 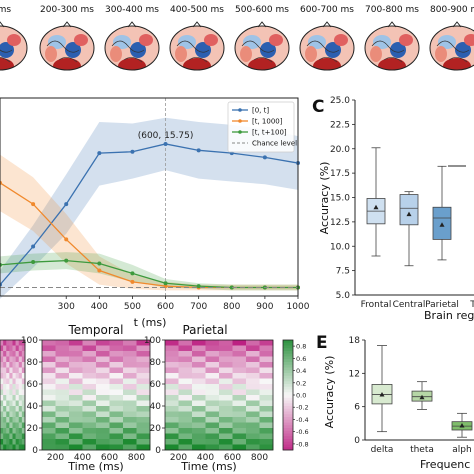 What do you see at coordinates (260, 111) in the screenshot?
I see `legend-entry: [0, t]` at bounding box center [260, 111].